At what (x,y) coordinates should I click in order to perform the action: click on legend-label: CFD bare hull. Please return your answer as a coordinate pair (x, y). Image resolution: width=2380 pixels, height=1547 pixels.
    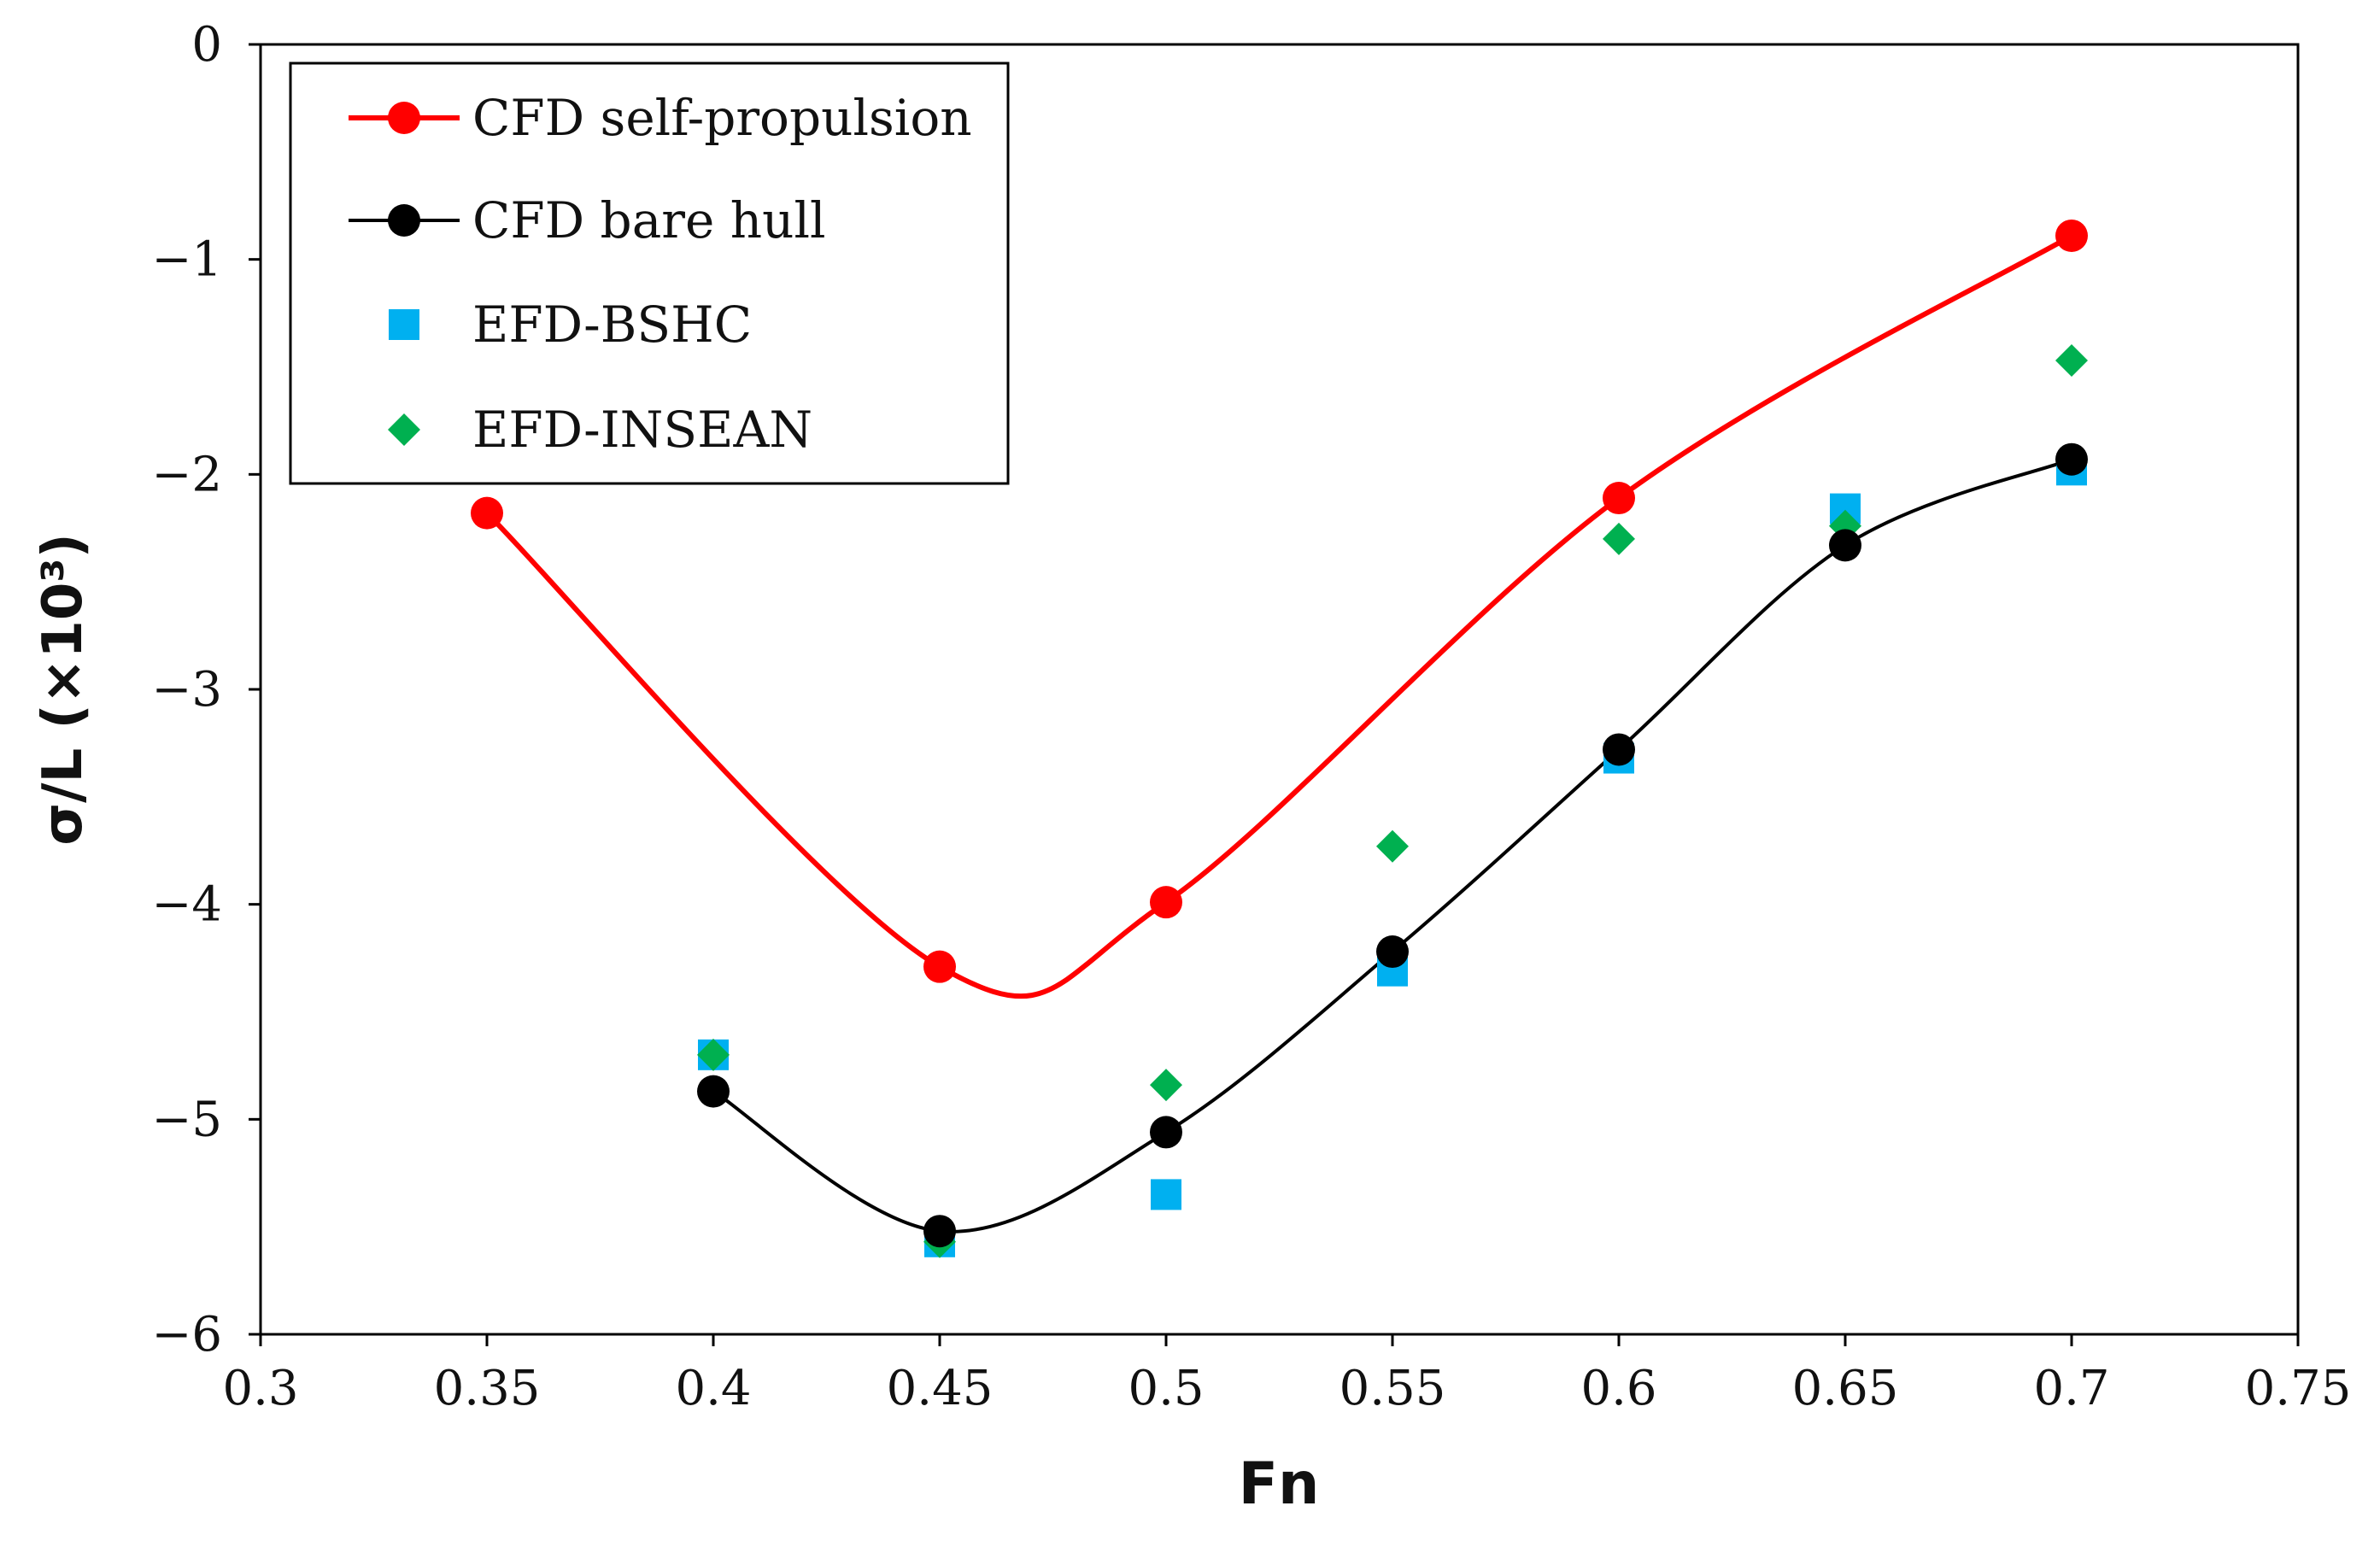
    Looking at the image, I should click on (649, 220).